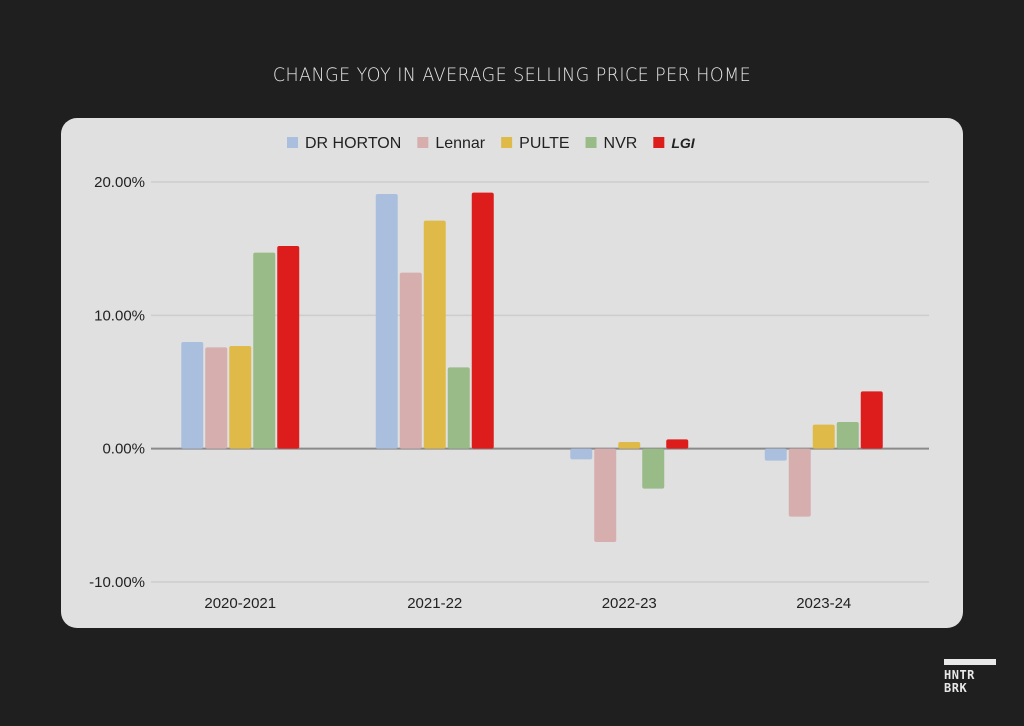 The height and width of the screenshot is (726, 1024). I want to click on logo-line-2: BRK, so click(956, 688).